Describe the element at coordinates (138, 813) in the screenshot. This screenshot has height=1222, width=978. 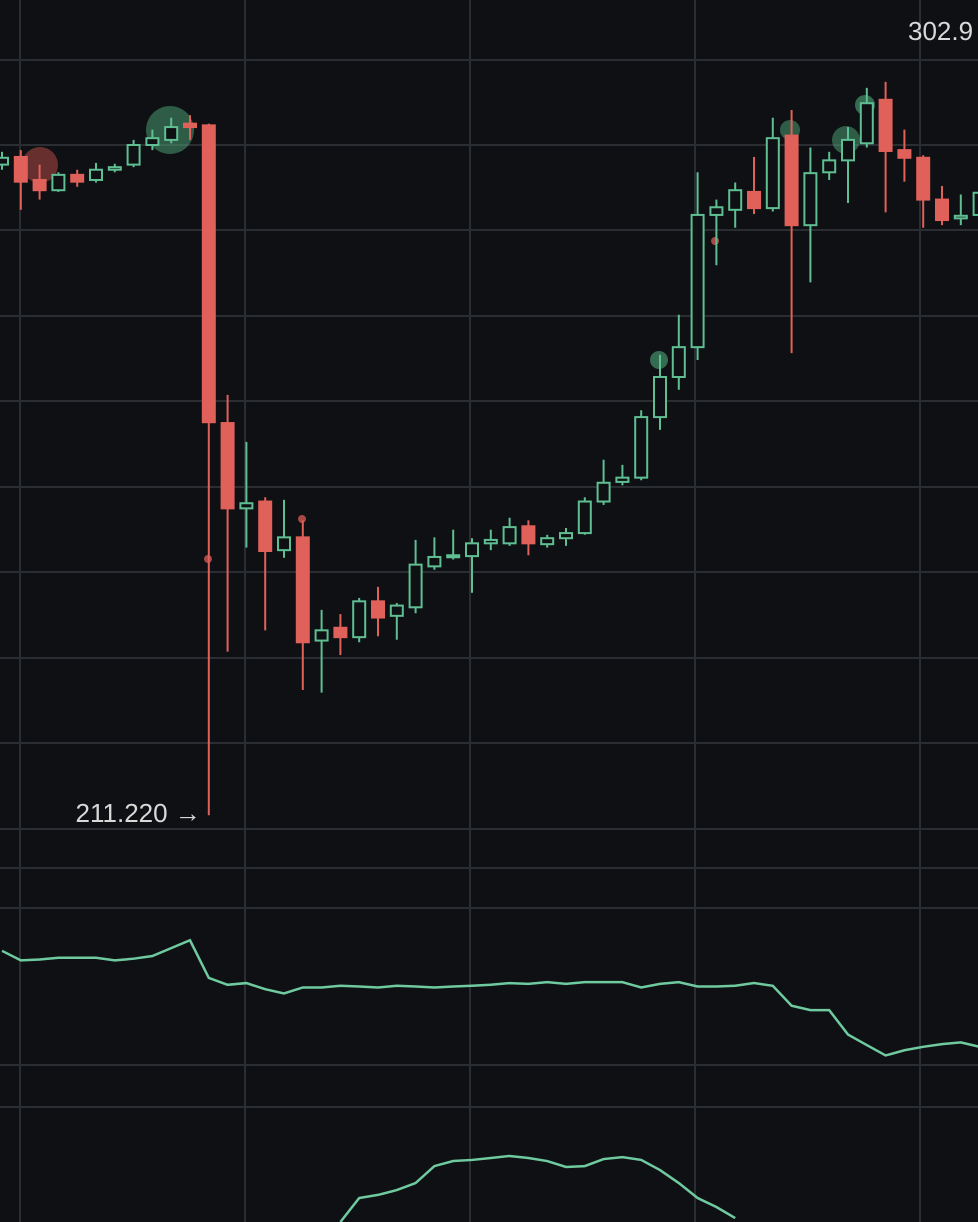
I see `low-label: 211.220 →` at that location.